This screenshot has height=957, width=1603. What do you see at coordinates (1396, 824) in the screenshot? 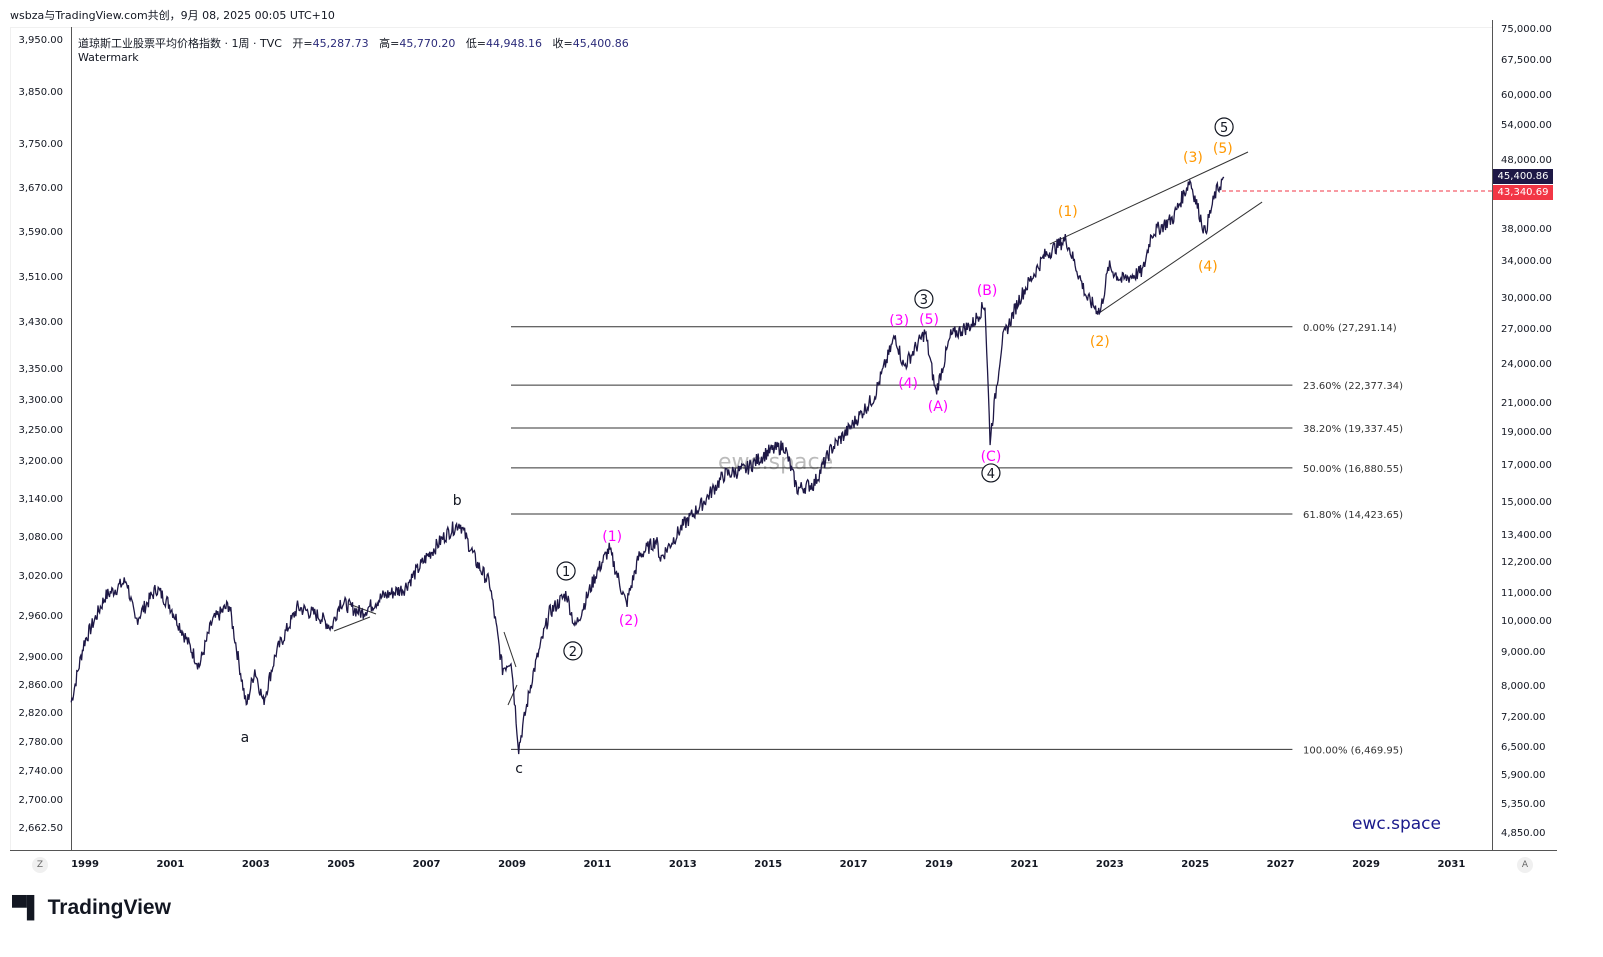
I see `corner-watermark: ewc.space` at bounding box center [1396, 824].